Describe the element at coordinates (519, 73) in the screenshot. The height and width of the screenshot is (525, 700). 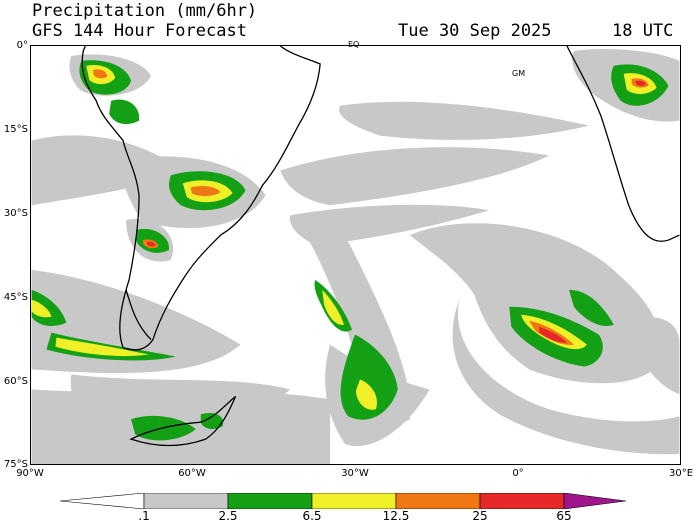
I see `greenwich-meridian-label: GM` at that location.